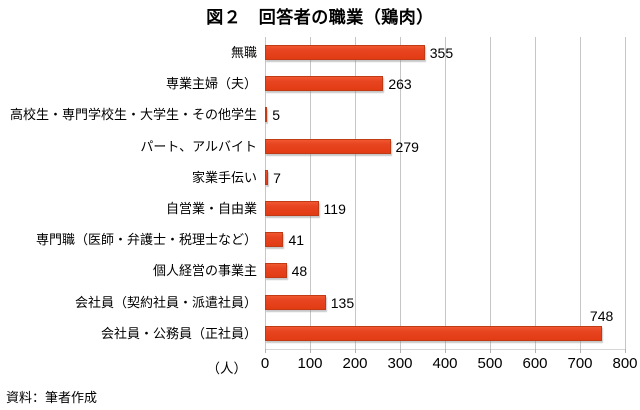 The width and height of the screenshot is (640, 410). Describe the element at coordinates (198, 146) in the screenshot. I see `category-label: パート、アルバイト` at that location.